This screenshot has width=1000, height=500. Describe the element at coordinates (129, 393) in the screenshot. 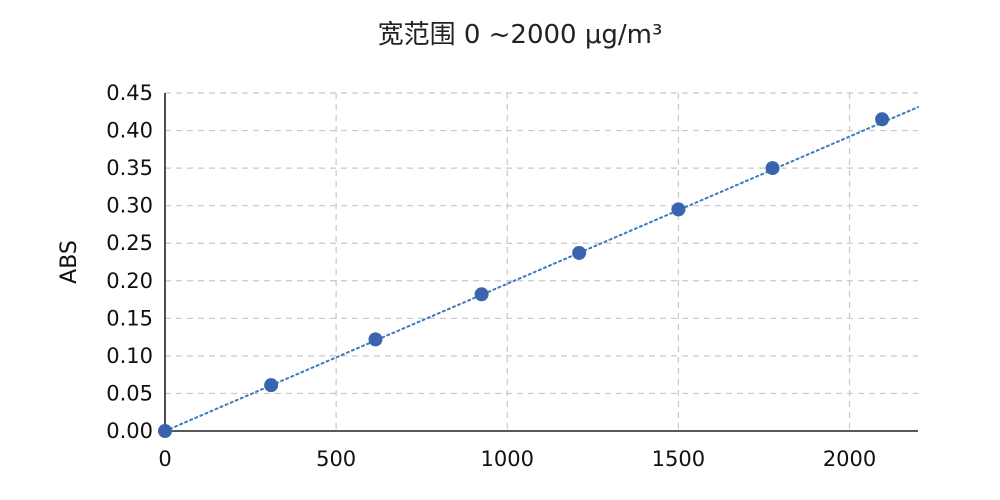

I see `y-tick-label: 0.05` at that location.